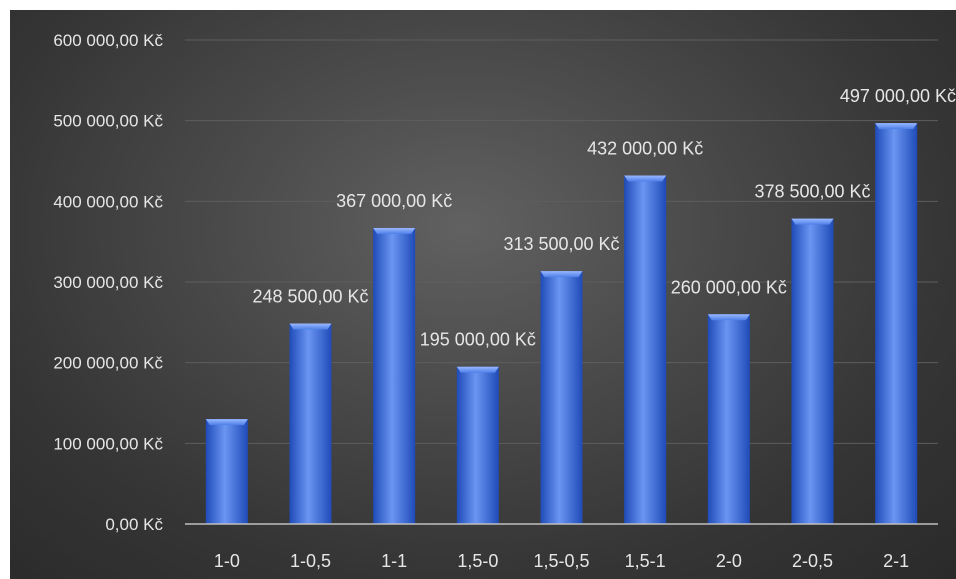 Image resolution: width=956 pixels, height=579 pixels. Describe the element at coordinates (108, 121) in the screenshot. I see `y-tick-label: 500 000,00 Kč` at that location.